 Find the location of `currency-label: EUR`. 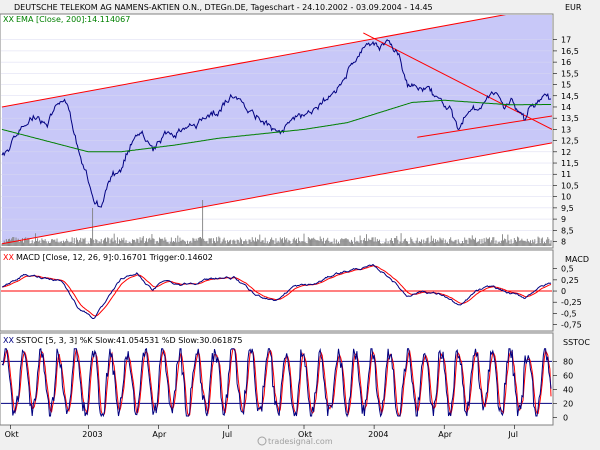

currency-label: EUR is located at coordinates (573, 7).